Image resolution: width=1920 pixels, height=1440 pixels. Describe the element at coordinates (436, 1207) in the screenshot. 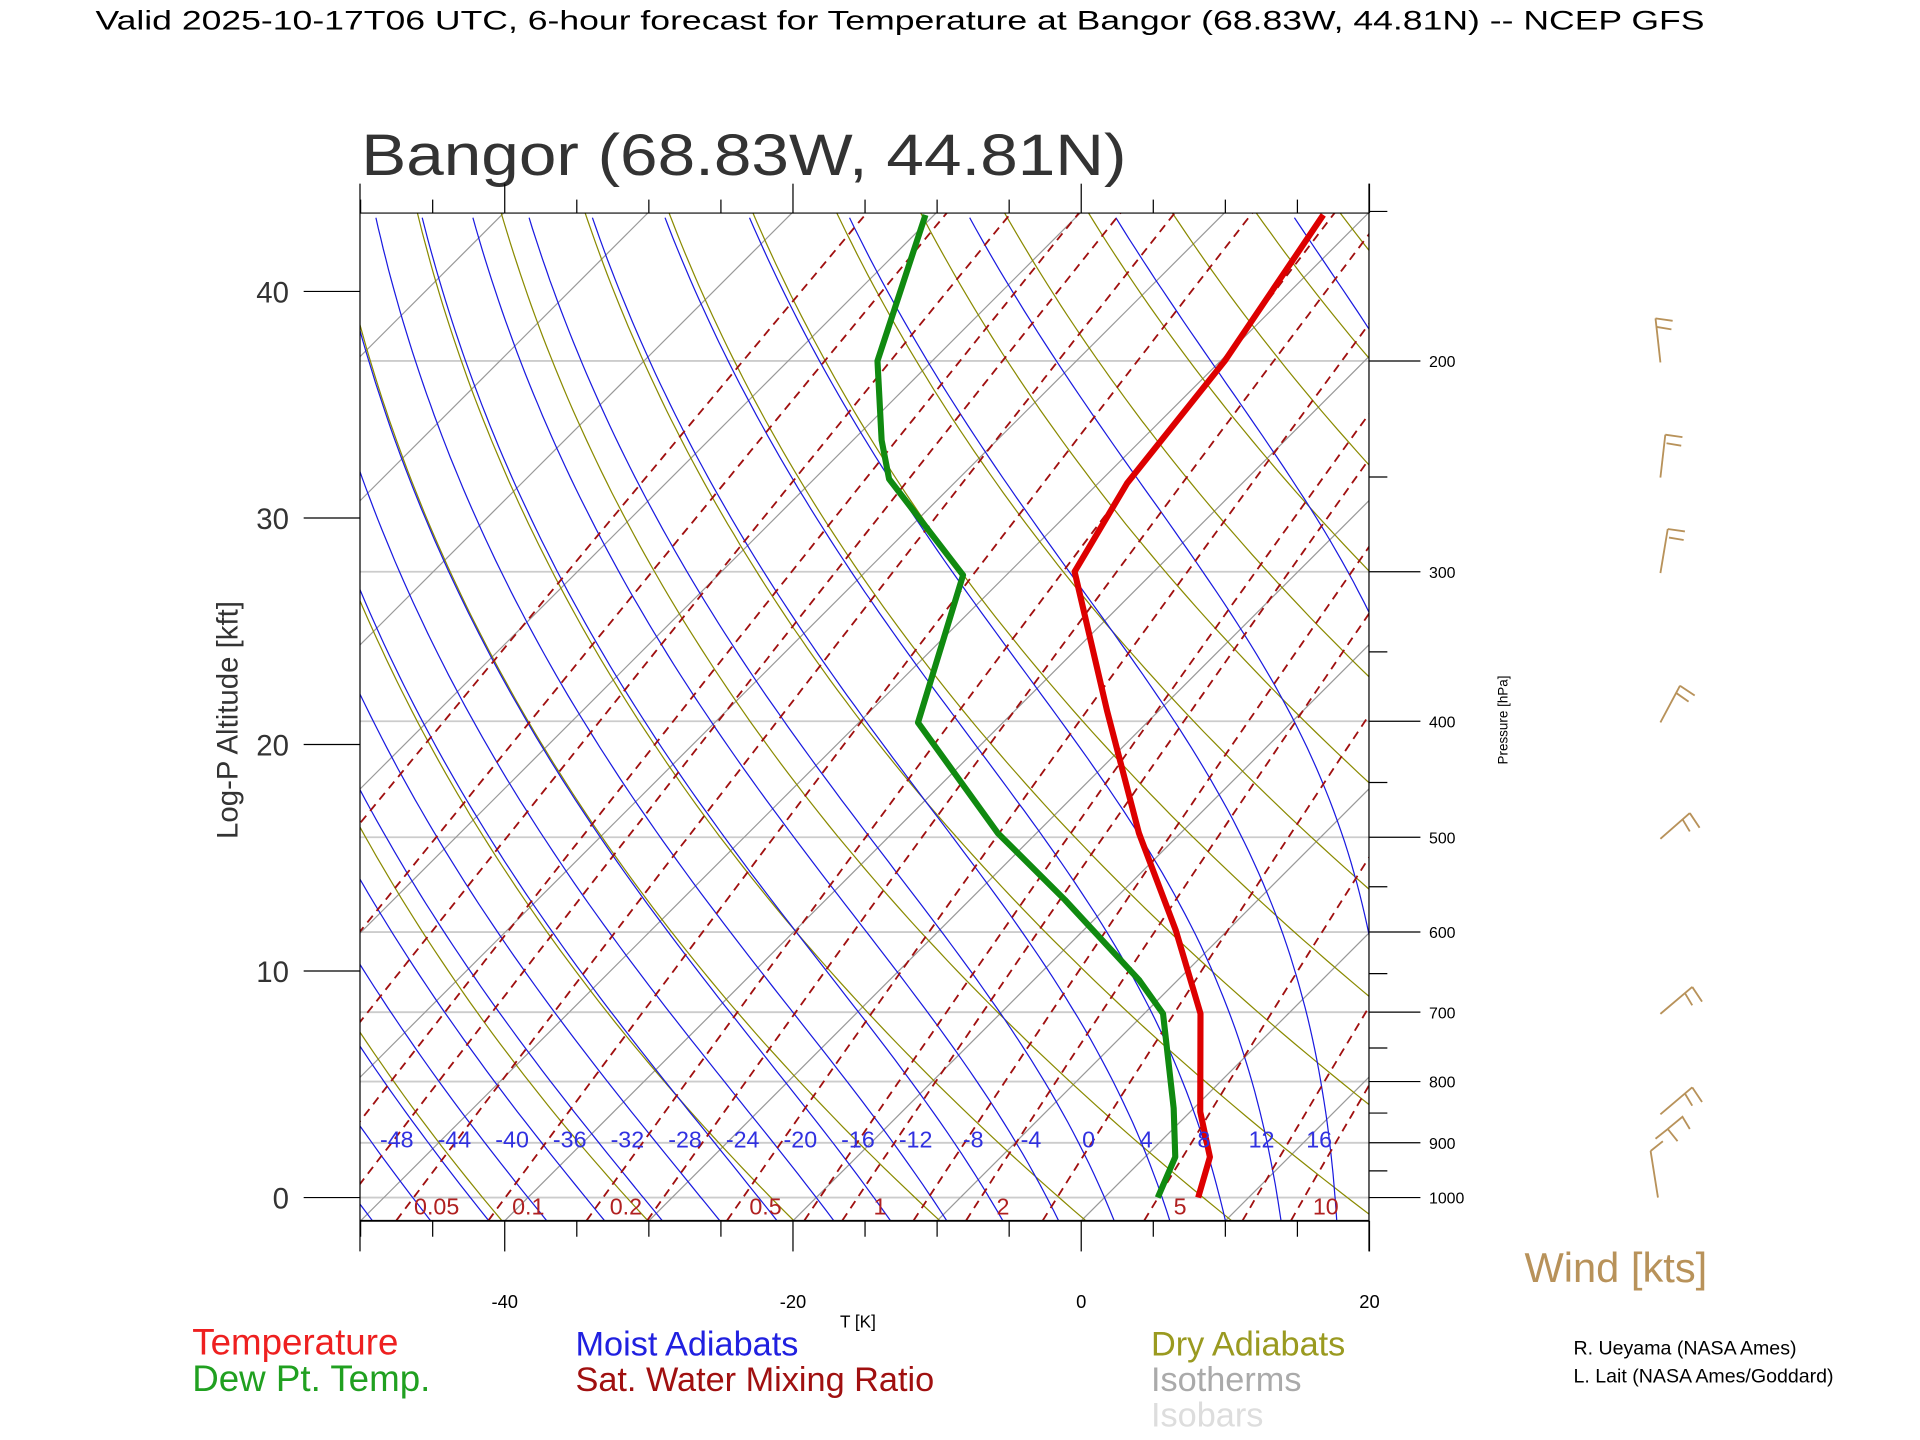

I see `mixing-ratio-label: 0.05` at that location.